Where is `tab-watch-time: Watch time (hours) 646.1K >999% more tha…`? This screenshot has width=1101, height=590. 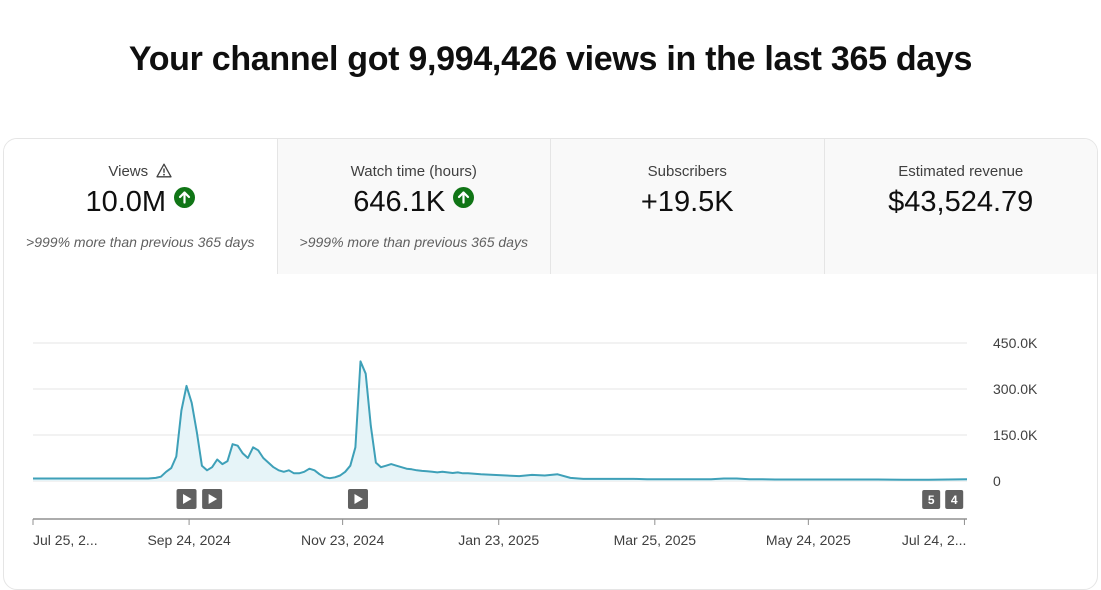
tab-watch-time: Watch time (hours) 646.1K >999% more tha… is located at coordinates (413, 206).